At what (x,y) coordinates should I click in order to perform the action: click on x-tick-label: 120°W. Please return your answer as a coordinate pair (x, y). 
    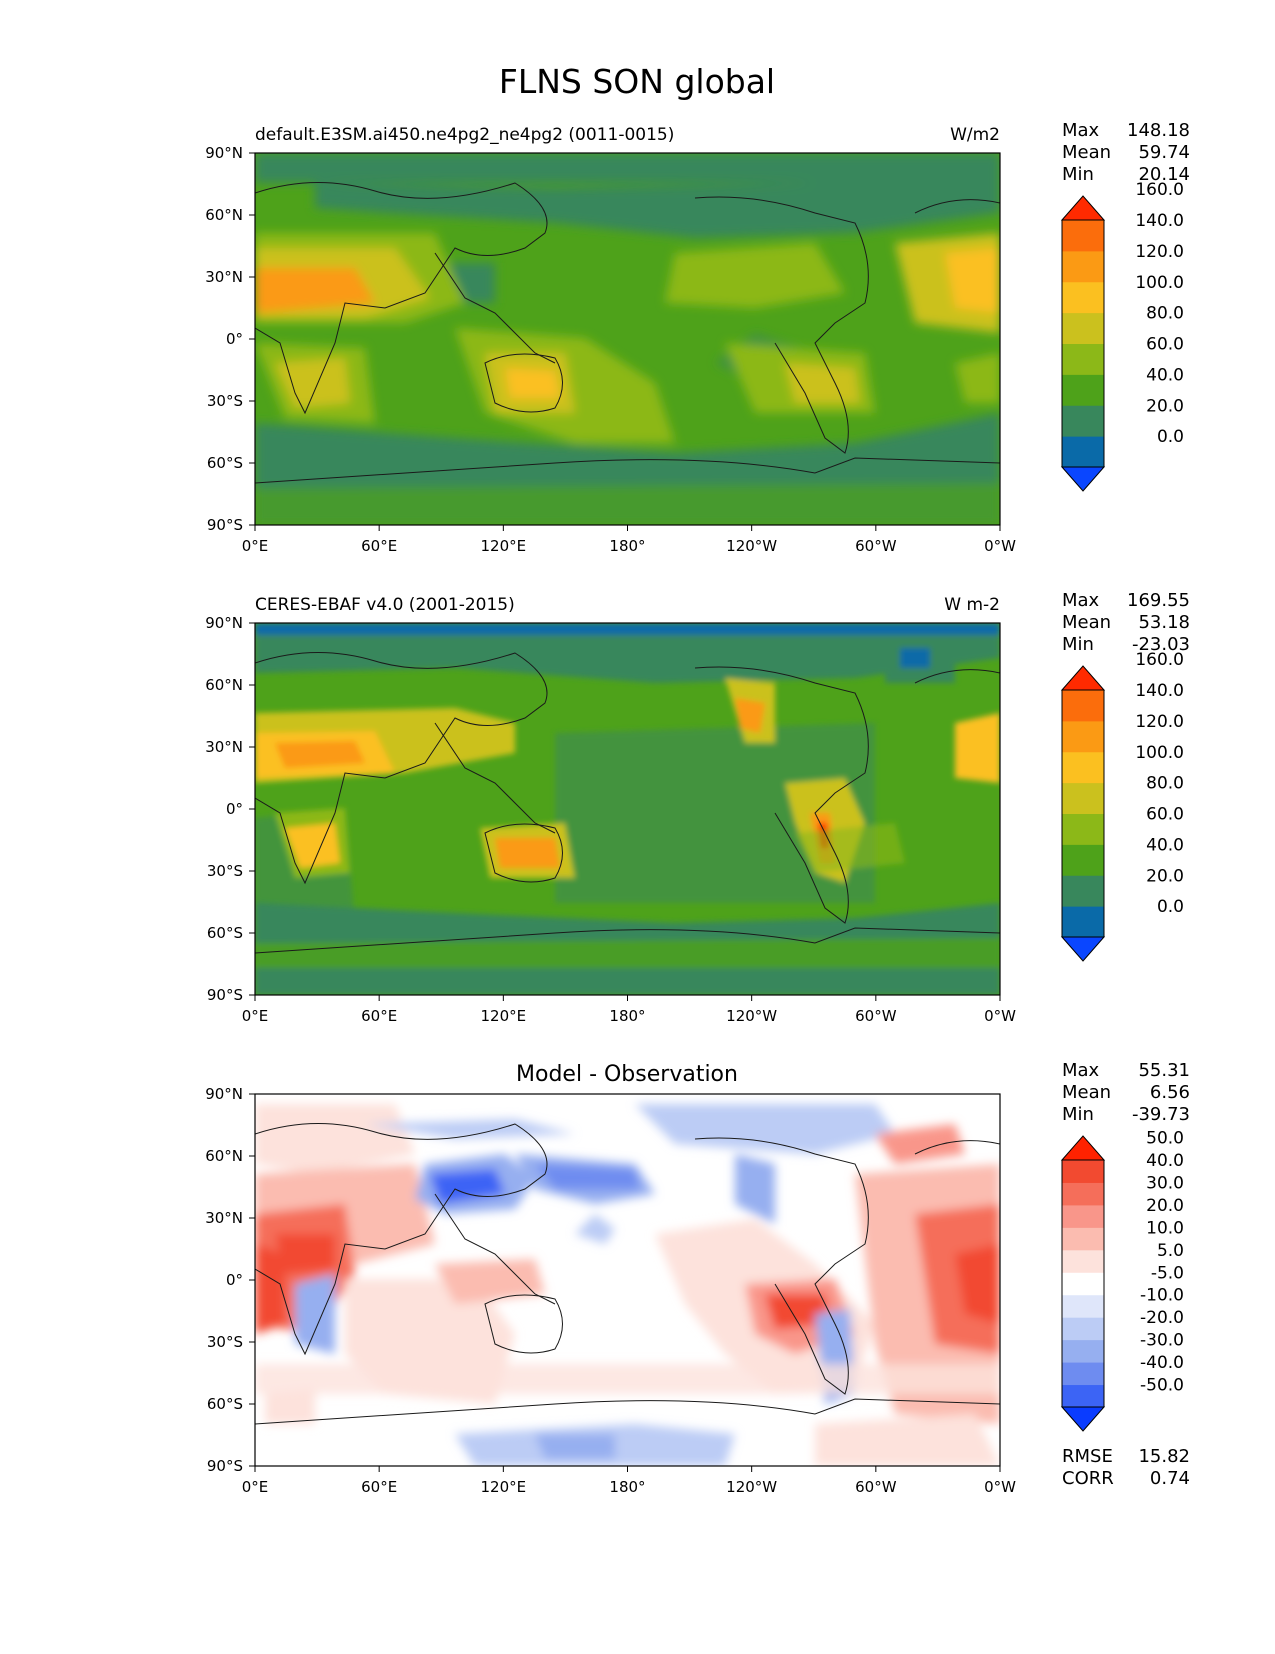
    Looking at the image, I should click on (751, 1487).